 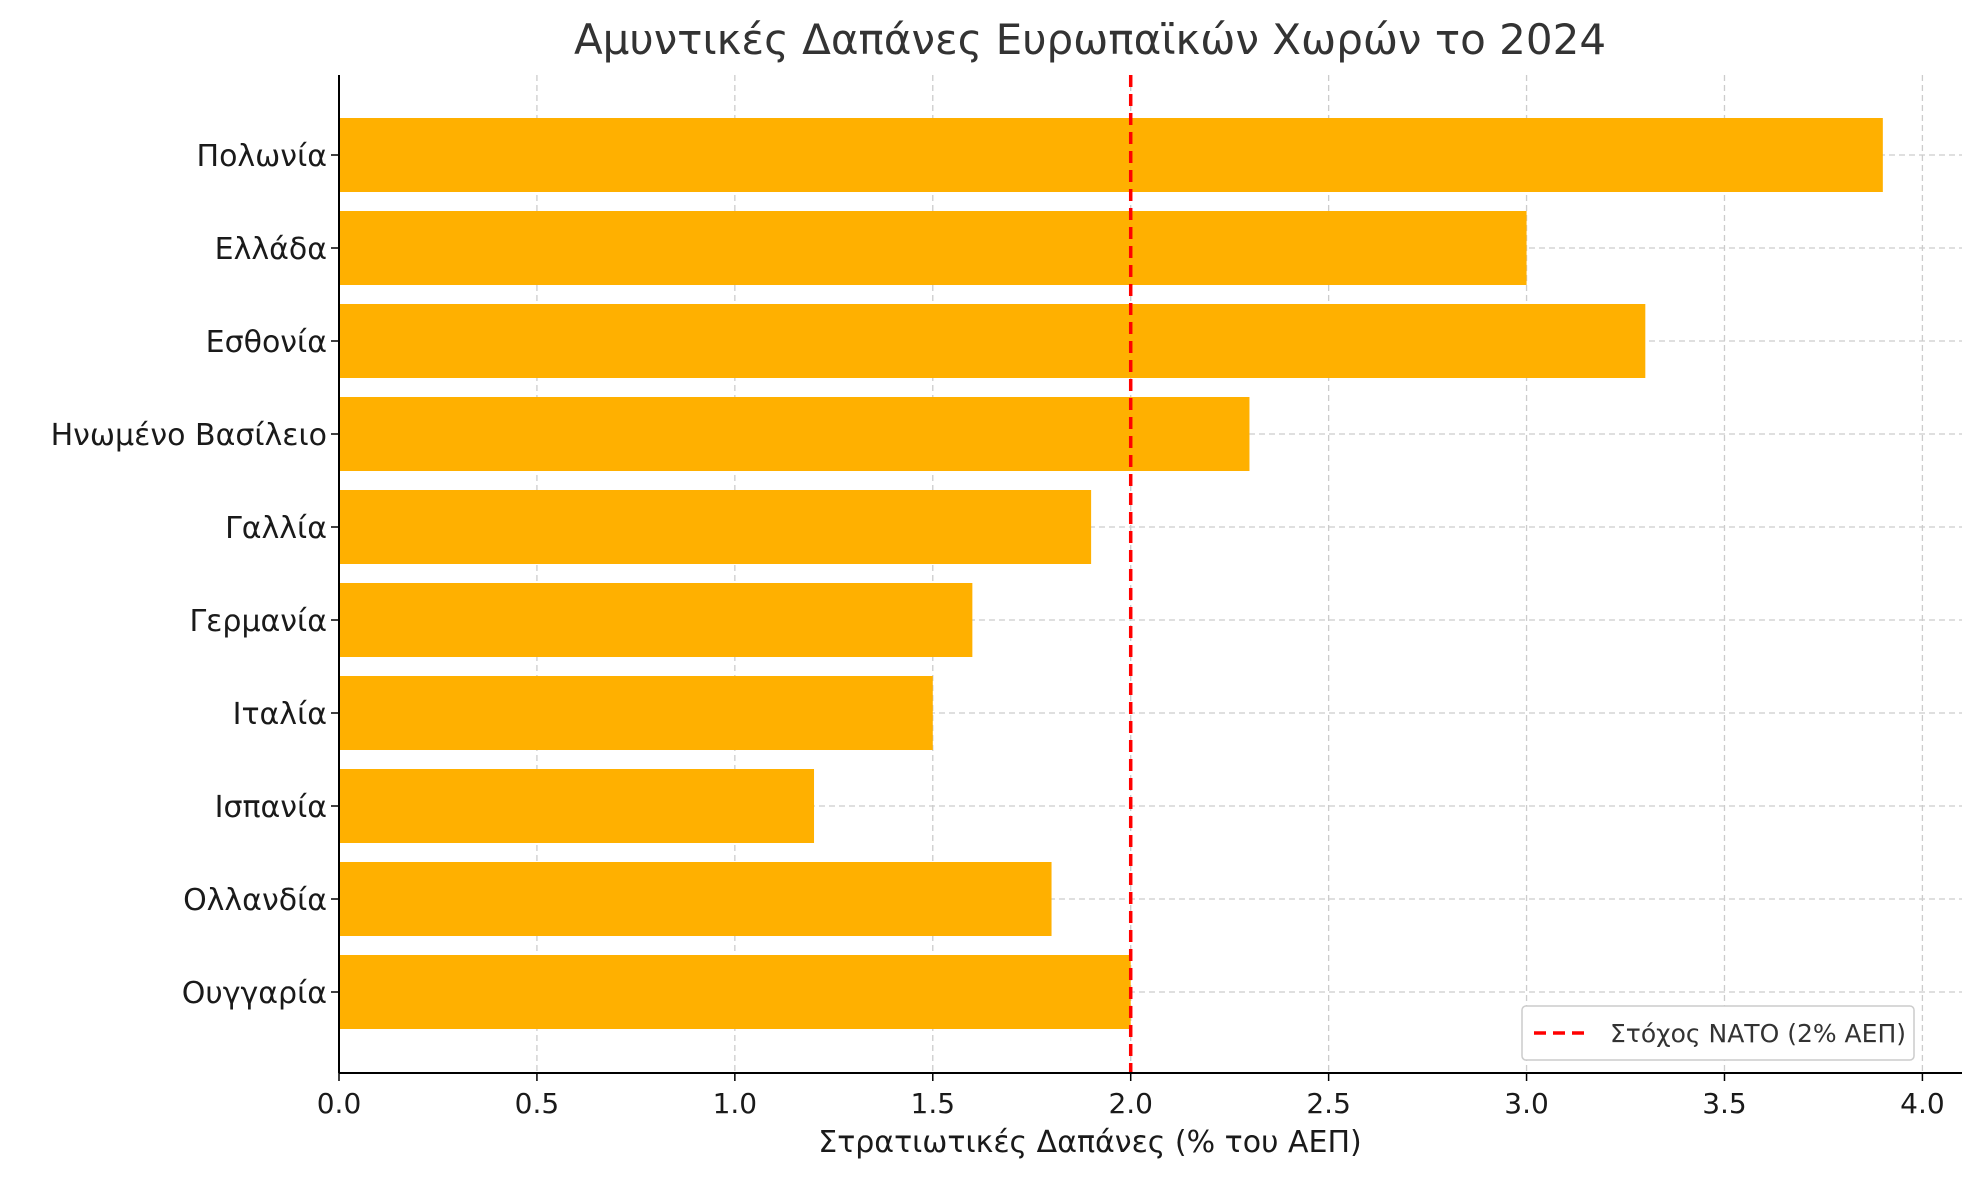 What do you see at coordinates (933, 1103) in the screenshot?
I see `x-tick-label: 1.5` at bounding box center [933, 1103].